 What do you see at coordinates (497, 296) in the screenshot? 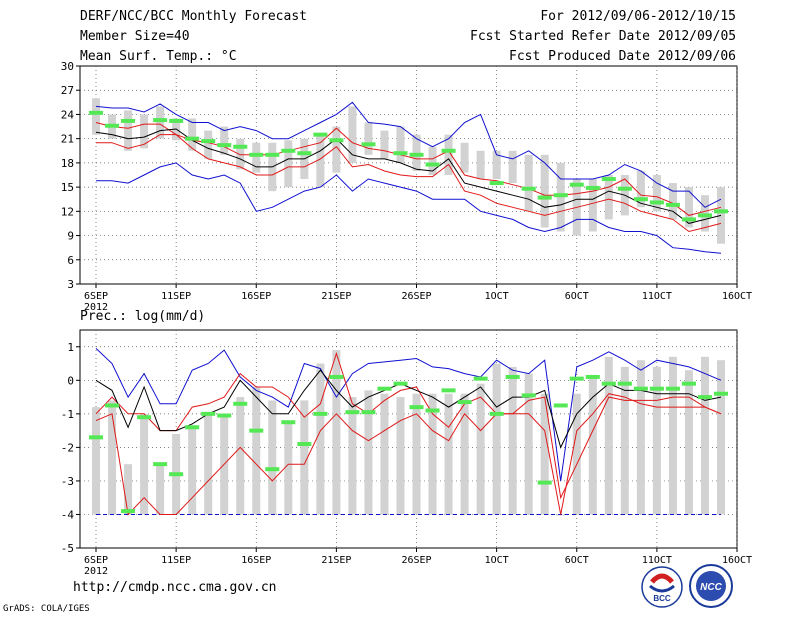
I see `x-tick-label: 1OCT` at bounding box center [497, 296].